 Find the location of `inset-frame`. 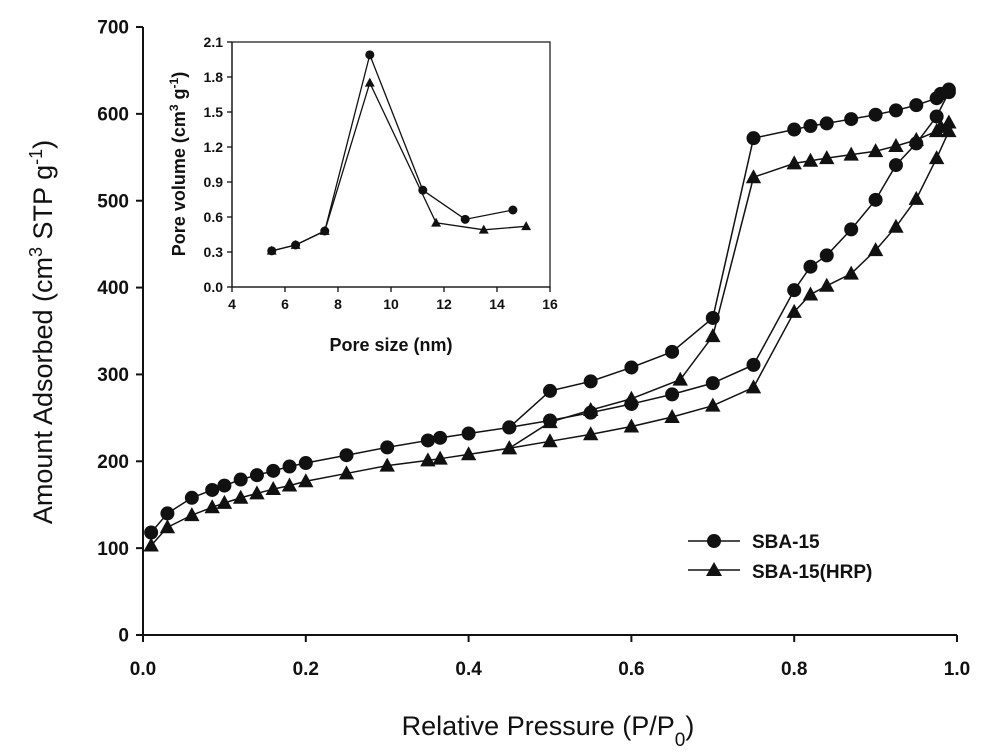

inset-frame is located at coordinates (391, 164).